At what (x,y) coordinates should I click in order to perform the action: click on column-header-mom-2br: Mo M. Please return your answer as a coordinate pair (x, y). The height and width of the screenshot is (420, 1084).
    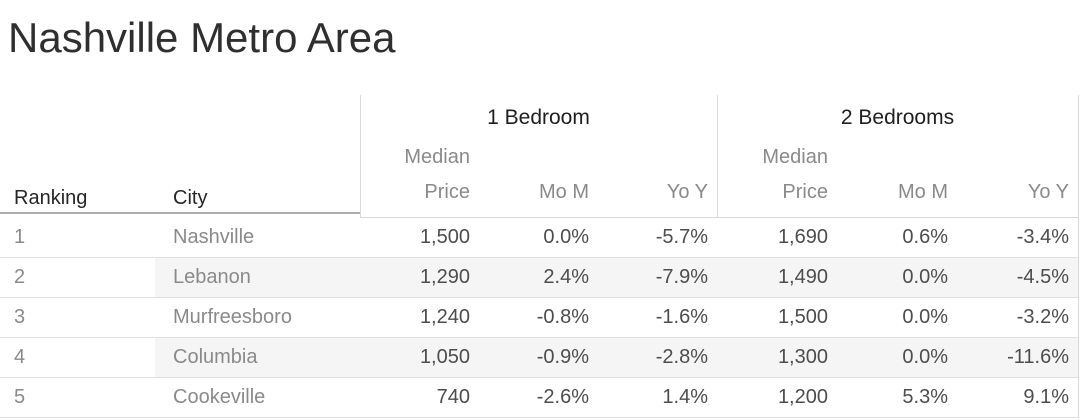
    Looking at the image, I should click on (897, 193).